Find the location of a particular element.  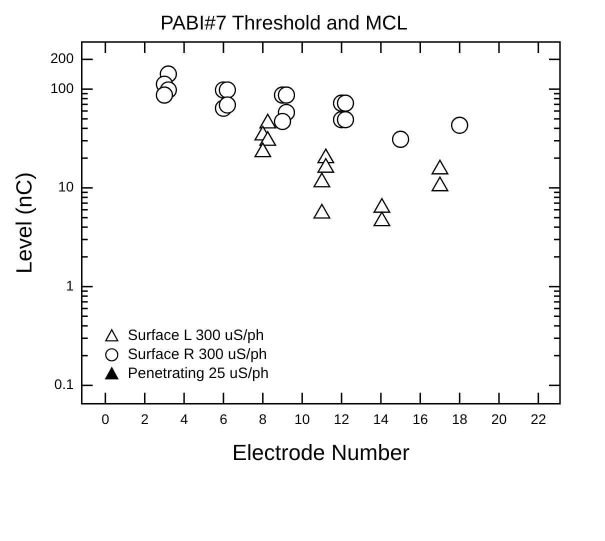

x-tick-label: 20 is located at coordinates (499, 419).